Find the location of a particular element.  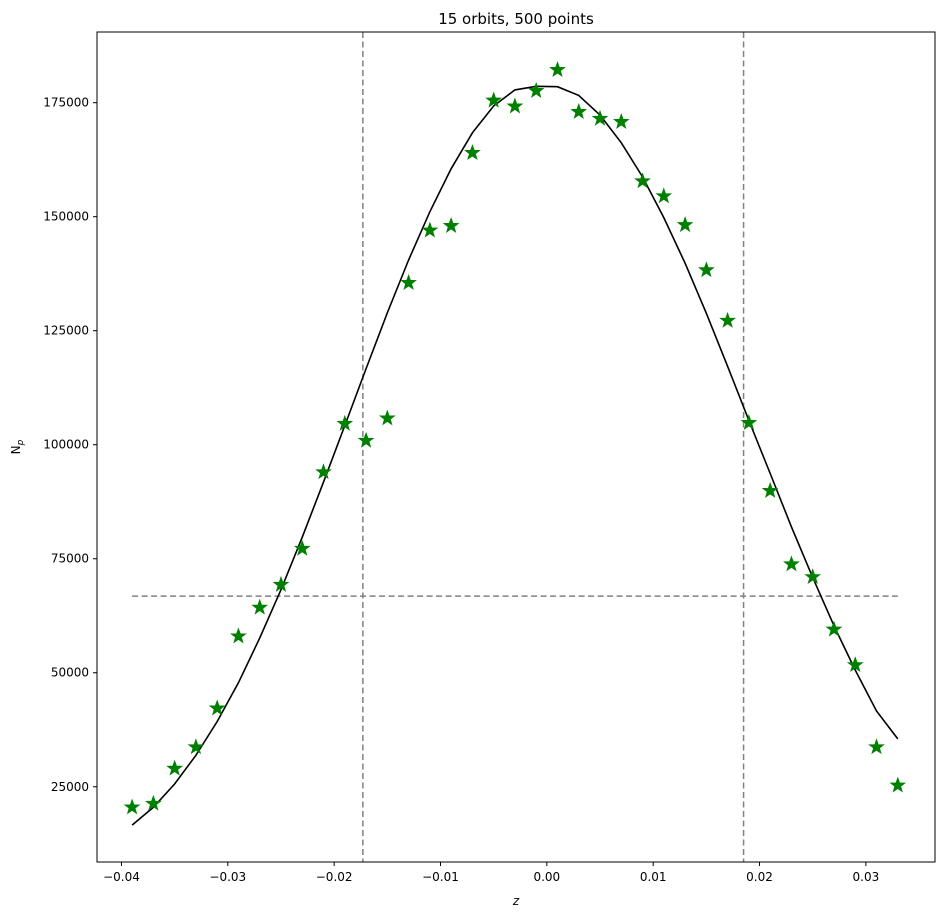

y-axis-label-main: N is located at coordinates (16, 449).